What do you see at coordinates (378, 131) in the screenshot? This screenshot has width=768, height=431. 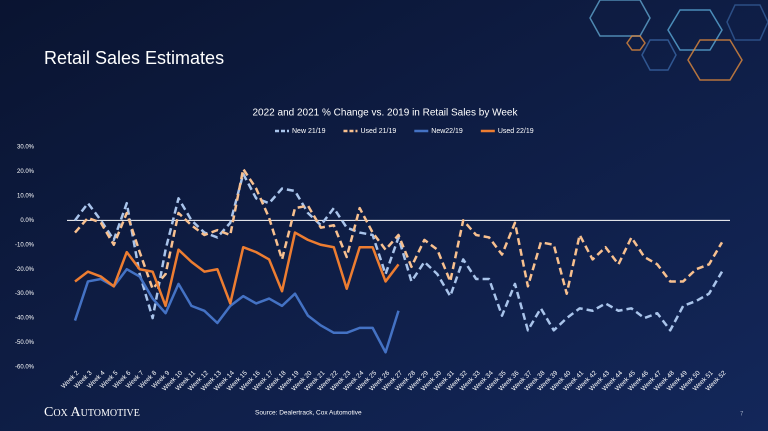 I see `legend-label: Used 21/19` at bounding box center [378, 131].